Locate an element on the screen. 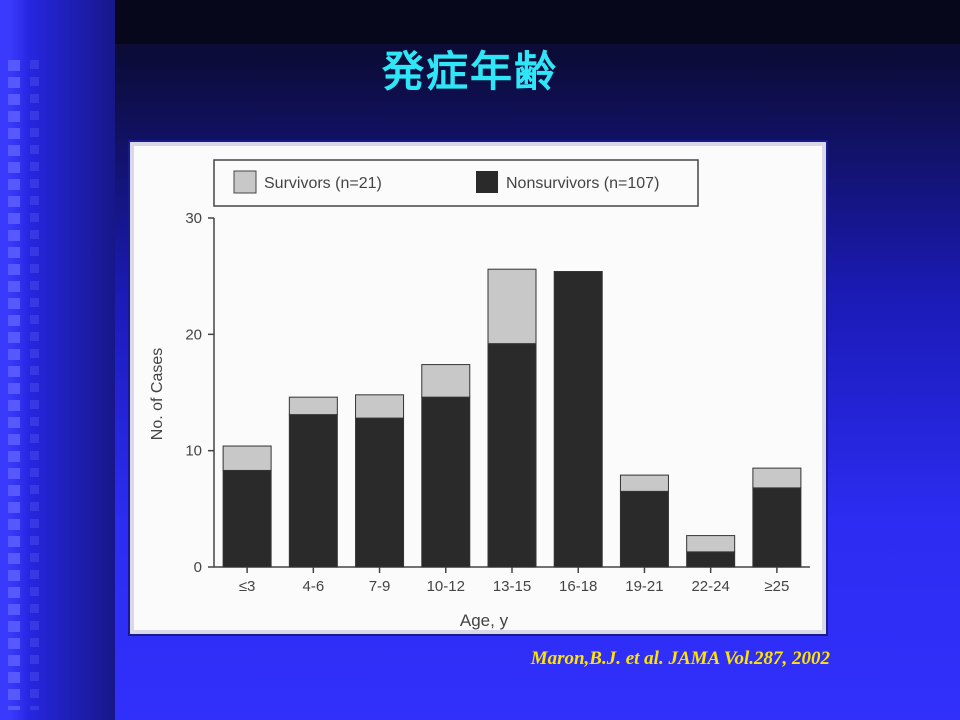 The image size is (960, 720). legend-swatch-nonsurvivors is located at coordinates (487, 182).